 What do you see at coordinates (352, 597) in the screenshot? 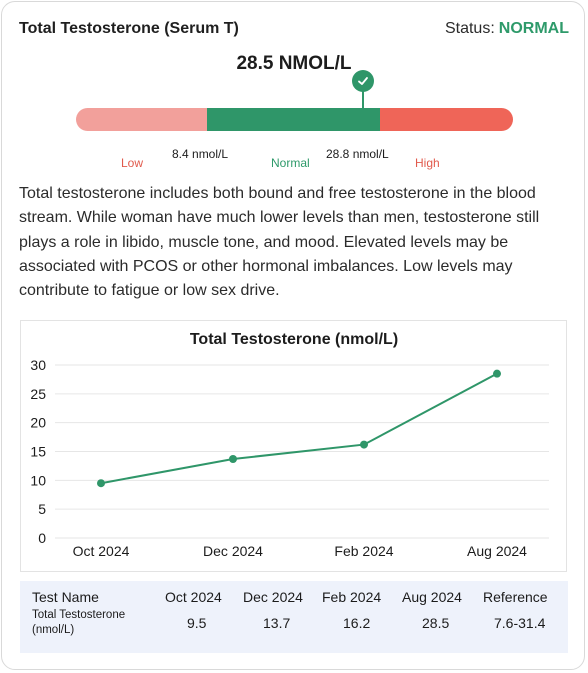
I see `table-header-col: Feb 2024` at bounding box center [352, 597].